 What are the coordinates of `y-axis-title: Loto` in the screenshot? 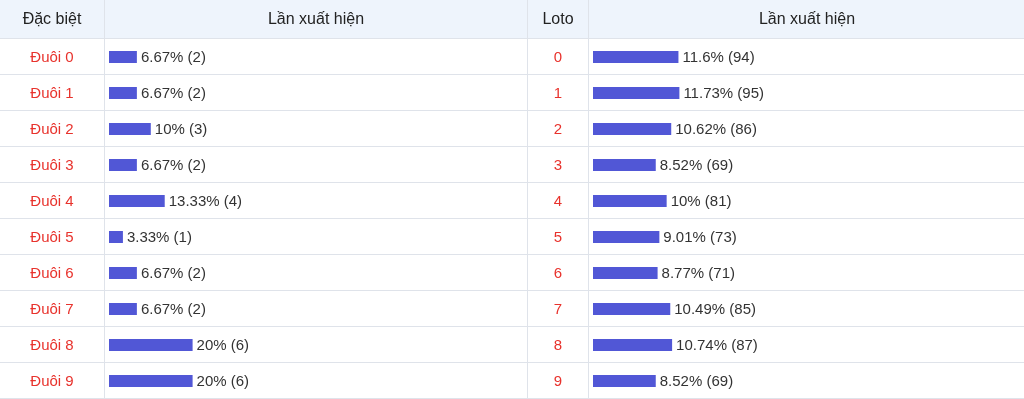 It's located at (558, 19).